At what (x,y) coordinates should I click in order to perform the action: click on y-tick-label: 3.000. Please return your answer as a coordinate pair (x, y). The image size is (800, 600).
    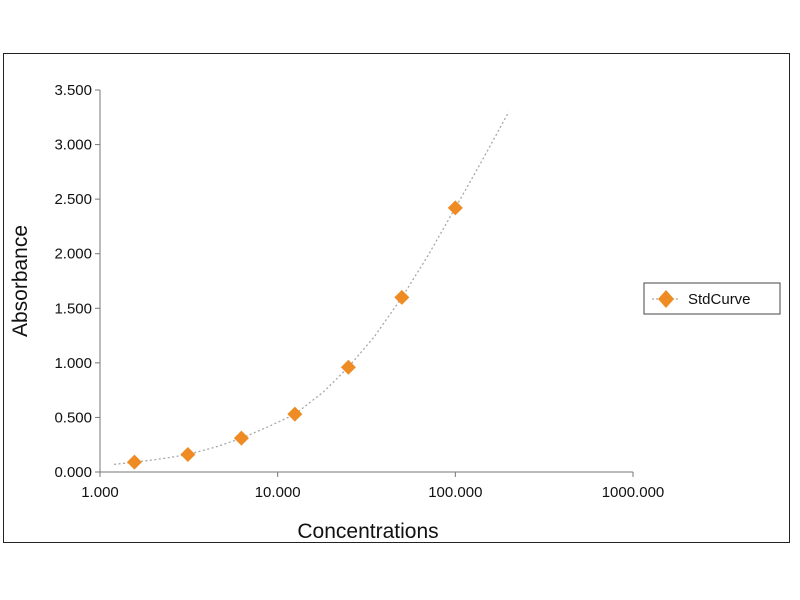
    Looking at the image, I should click on (73, 145).